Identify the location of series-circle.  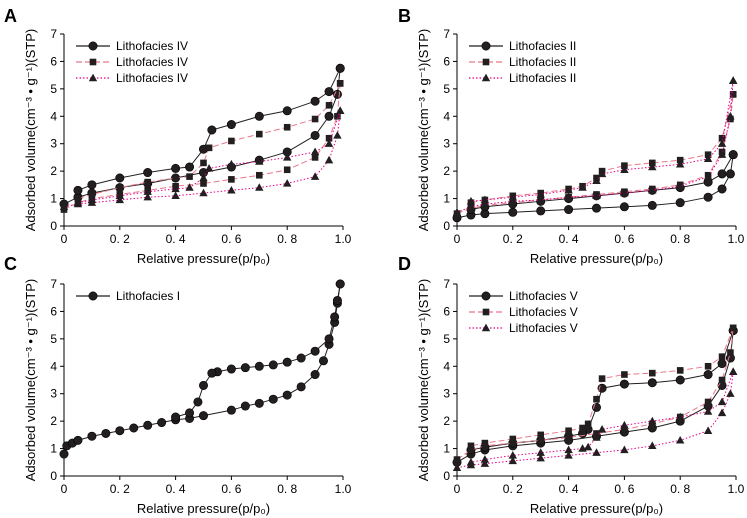
(202, 369).